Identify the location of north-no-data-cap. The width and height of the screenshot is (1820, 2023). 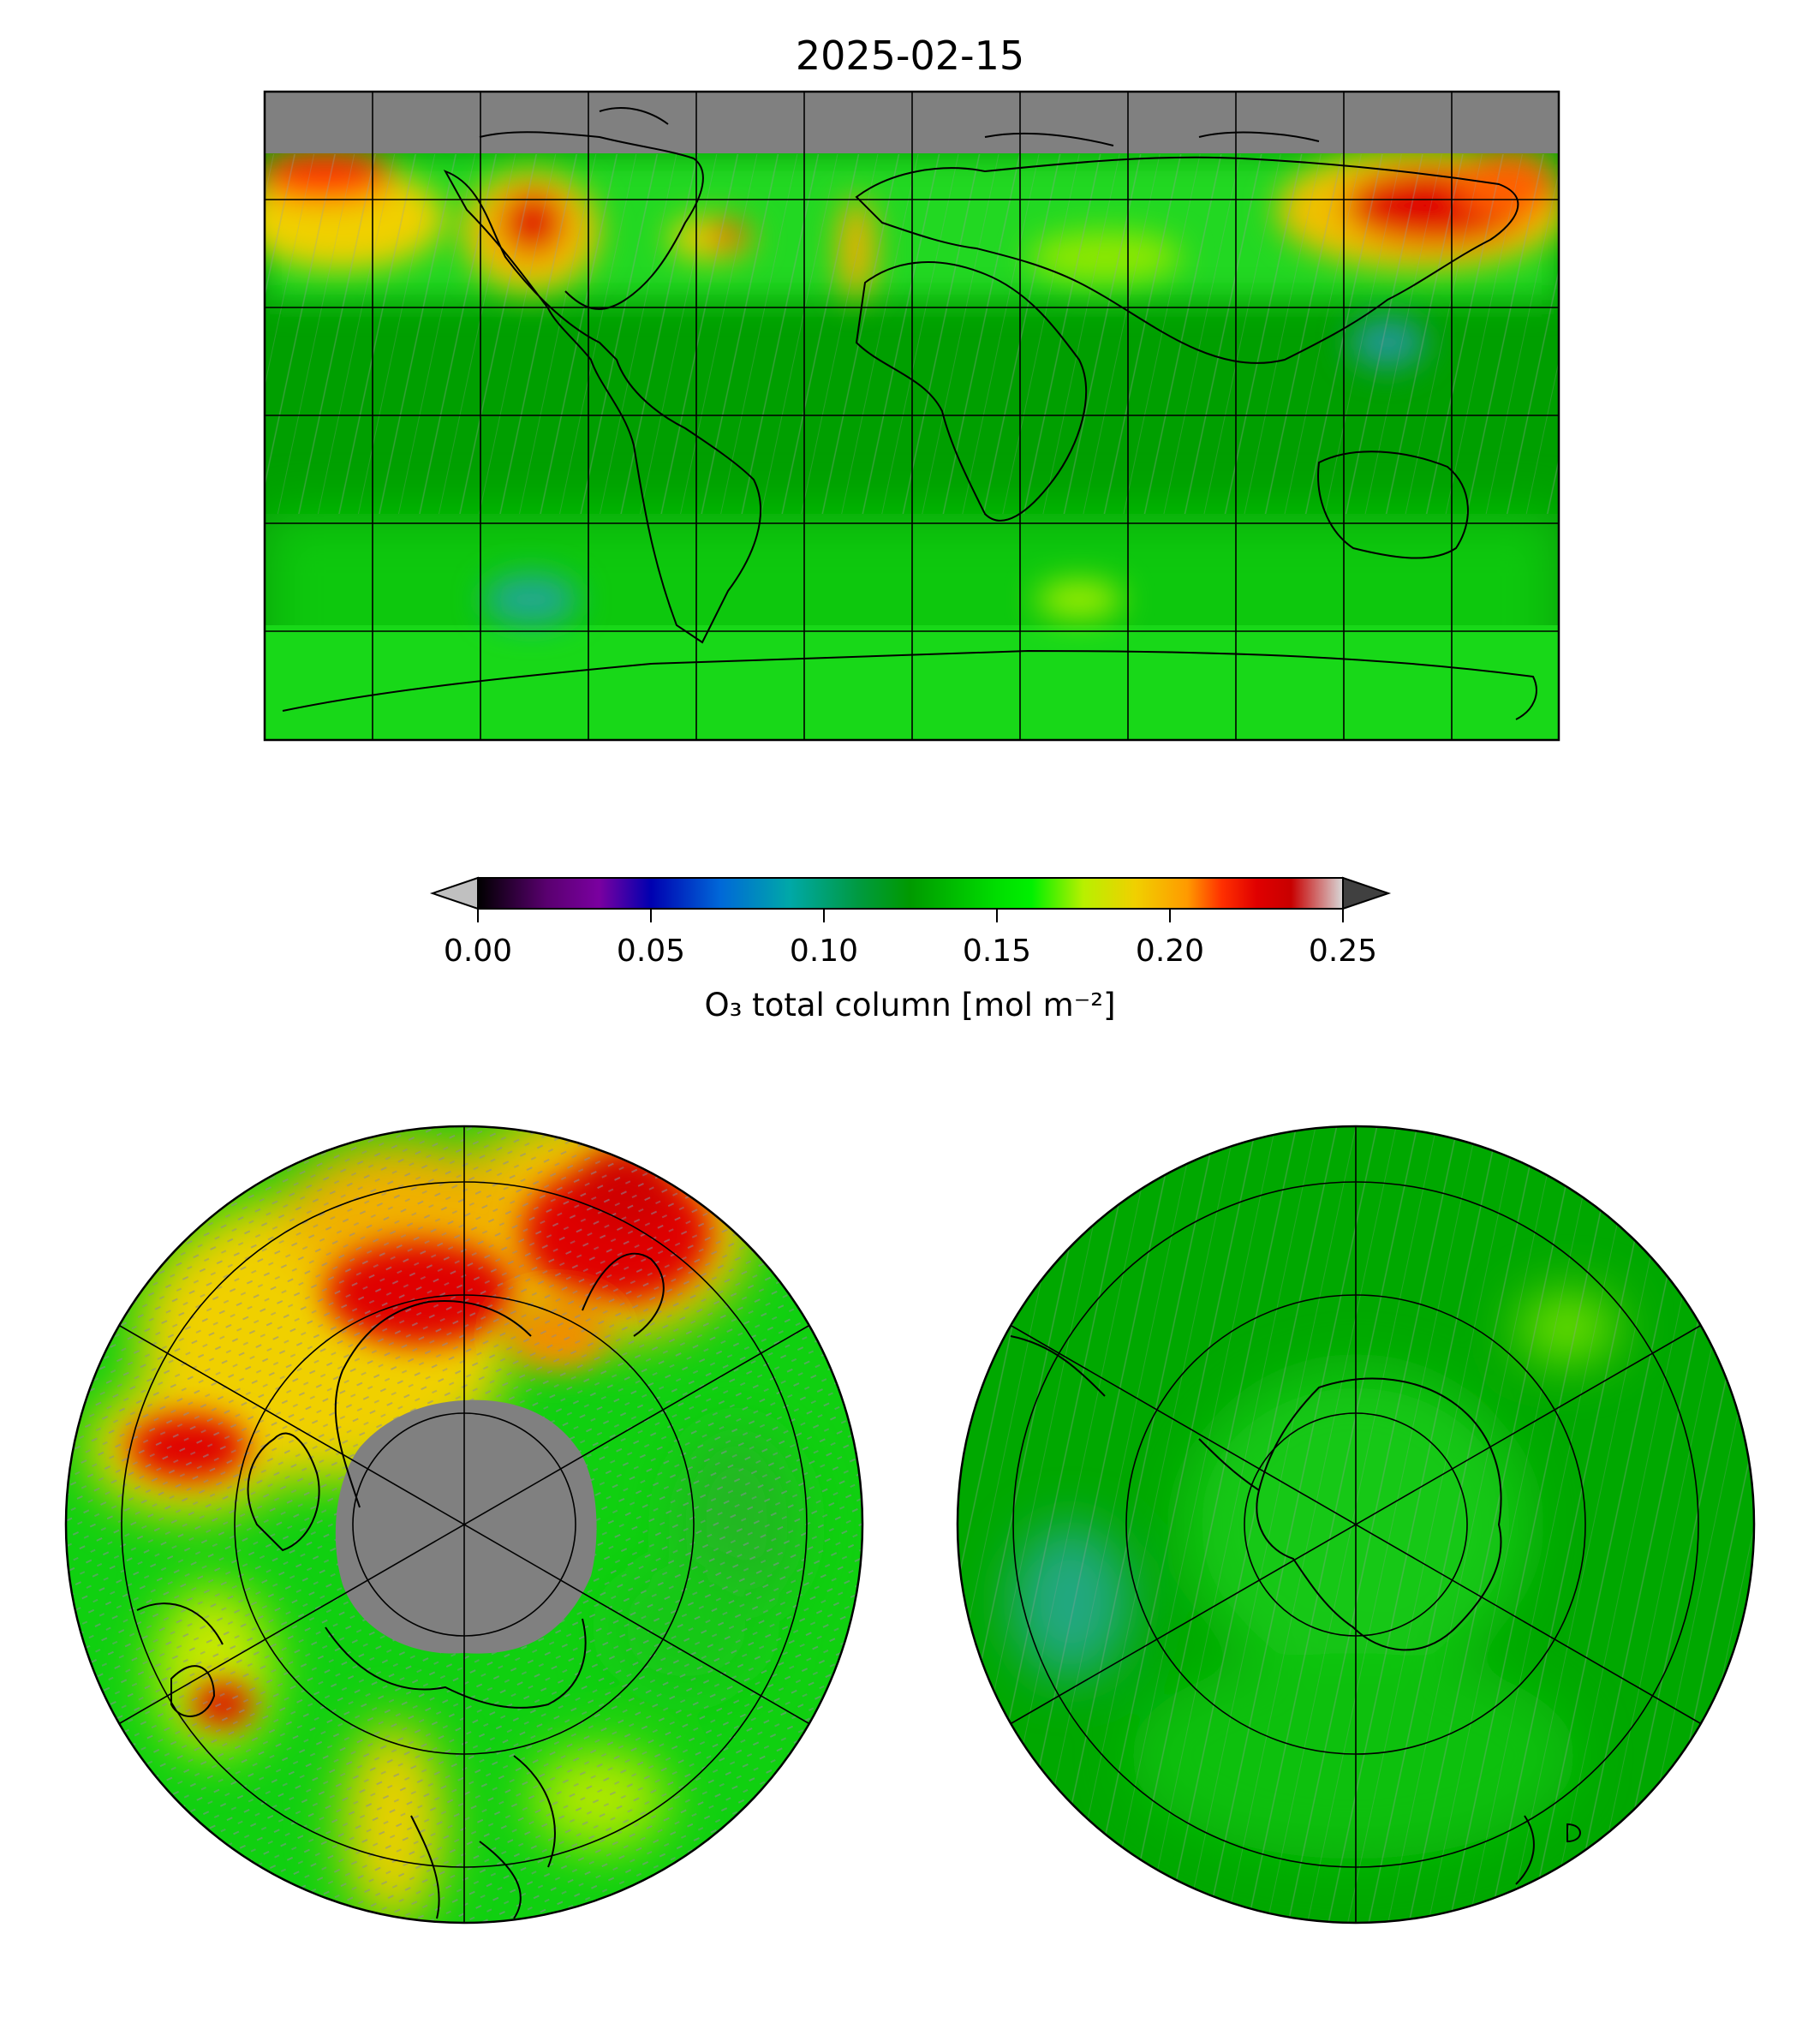
(466, 1526).